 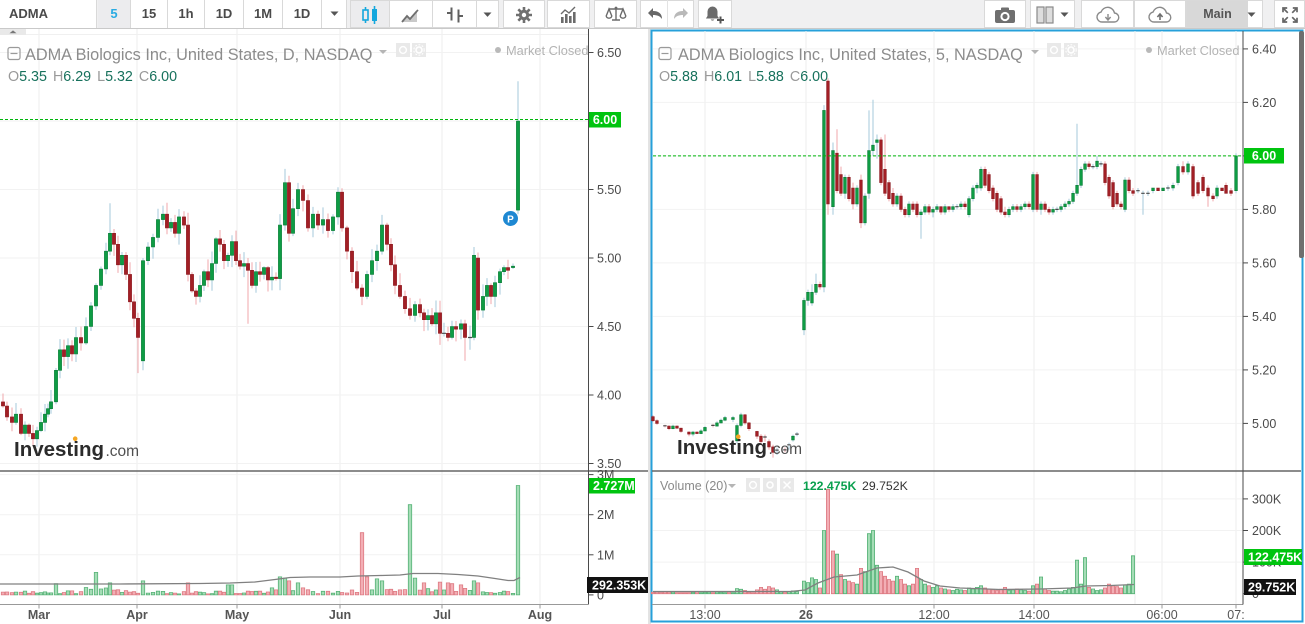 I want to click on svg-text: 12:00, so click(x=933, y=615).